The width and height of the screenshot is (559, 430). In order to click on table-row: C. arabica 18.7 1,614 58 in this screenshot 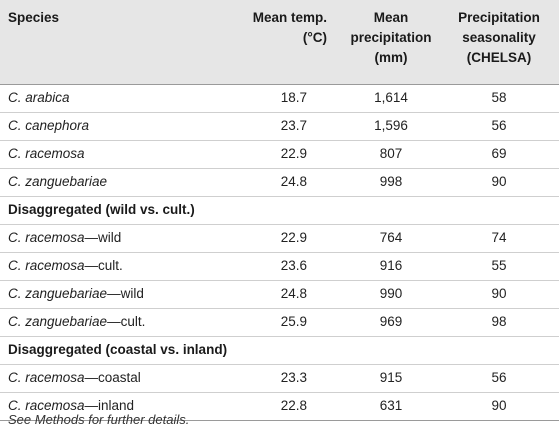, I will do `click(279, 98)`.